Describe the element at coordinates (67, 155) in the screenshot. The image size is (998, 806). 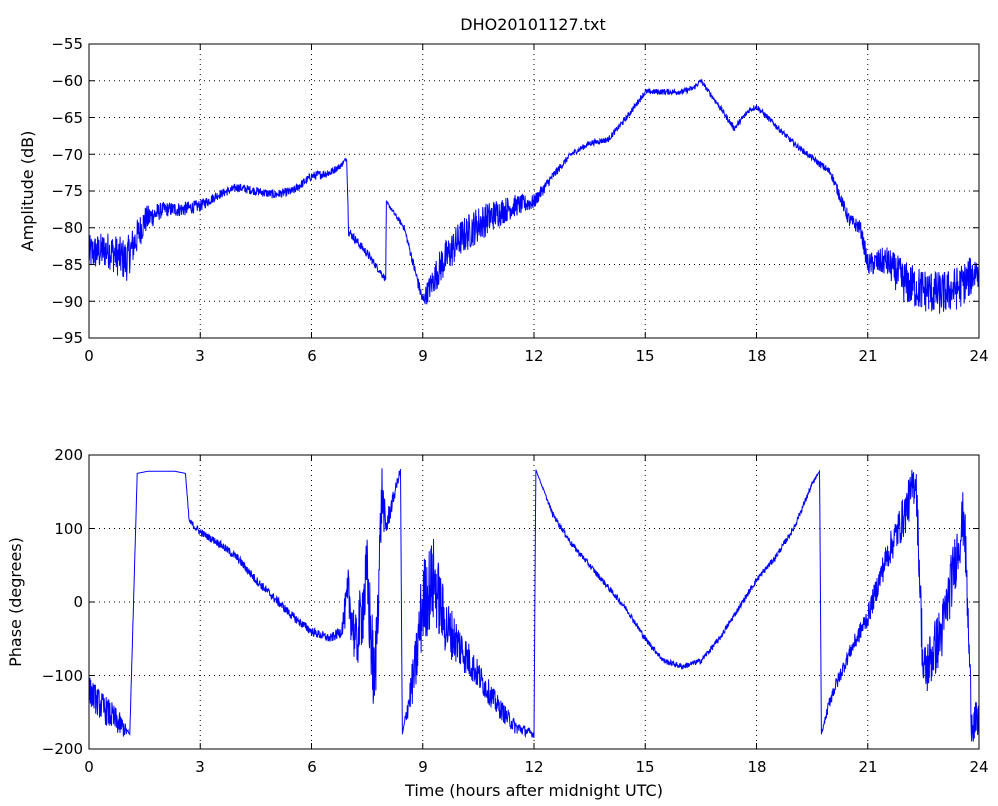
I see `y-tick-label: −70` at that location.